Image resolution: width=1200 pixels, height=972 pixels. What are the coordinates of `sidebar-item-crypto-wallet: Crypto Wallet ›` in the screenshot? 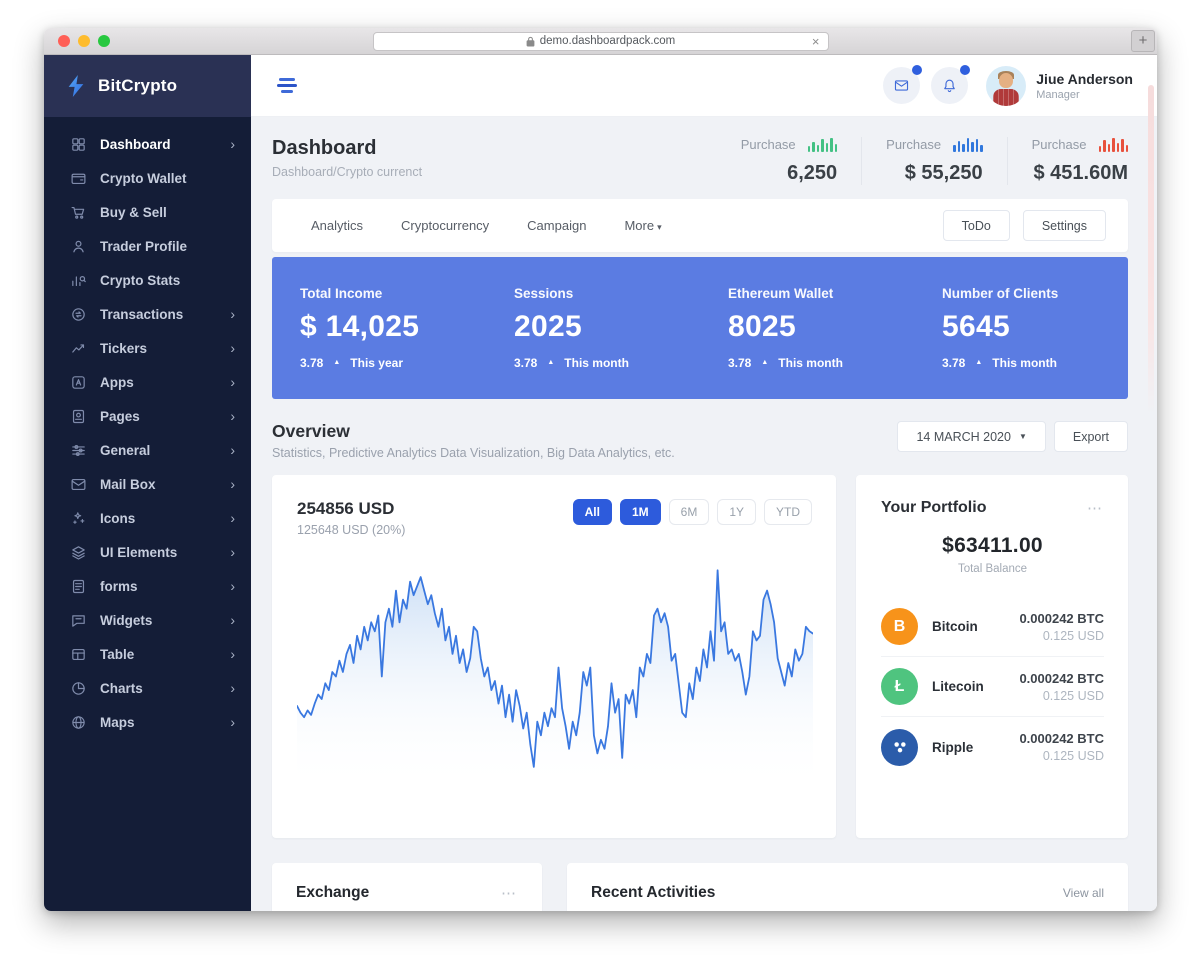 It's located at (147, 178).